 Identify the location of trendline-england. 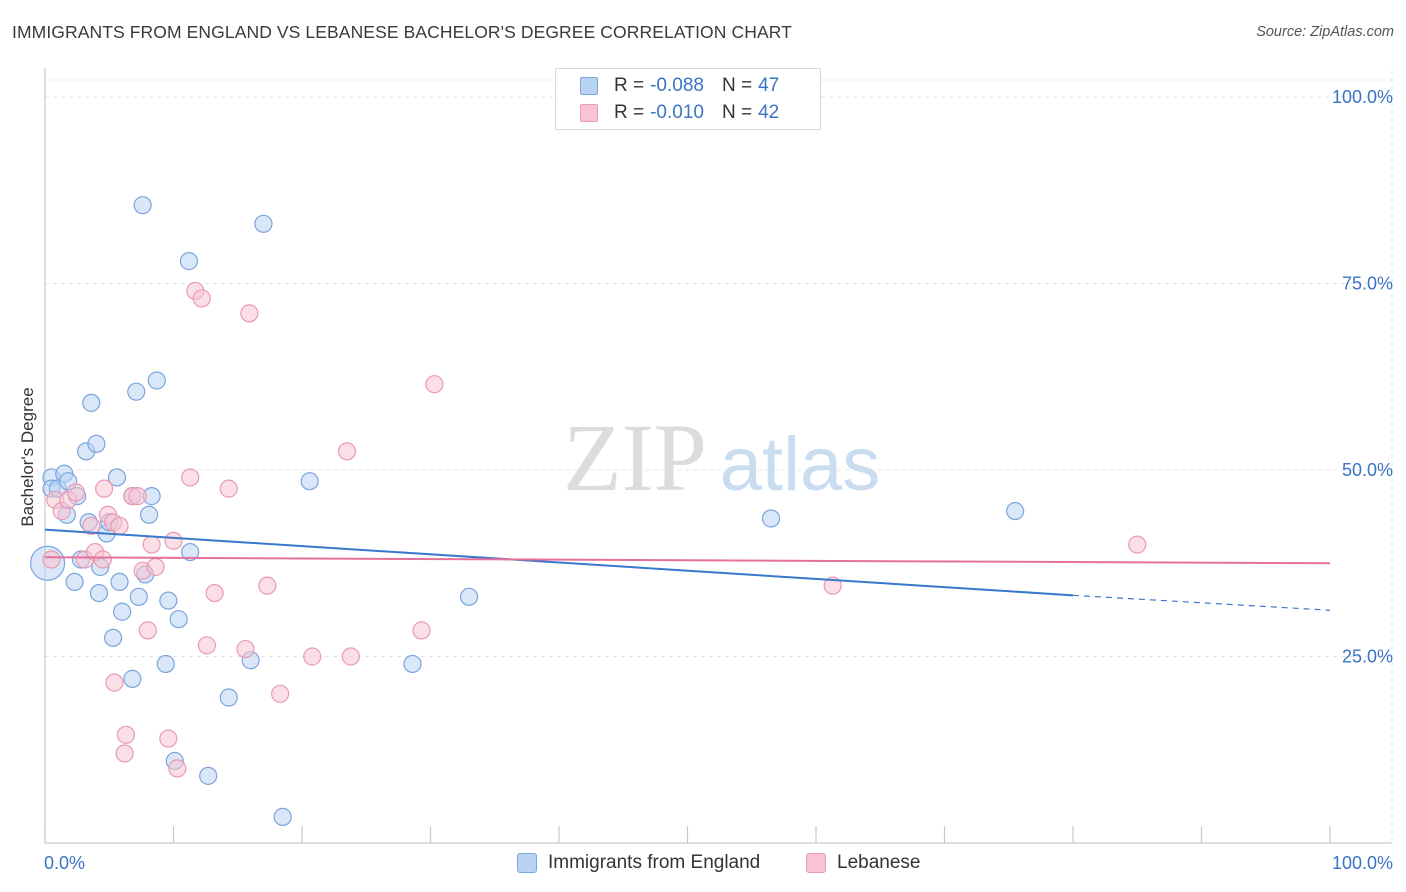
(559, 562).